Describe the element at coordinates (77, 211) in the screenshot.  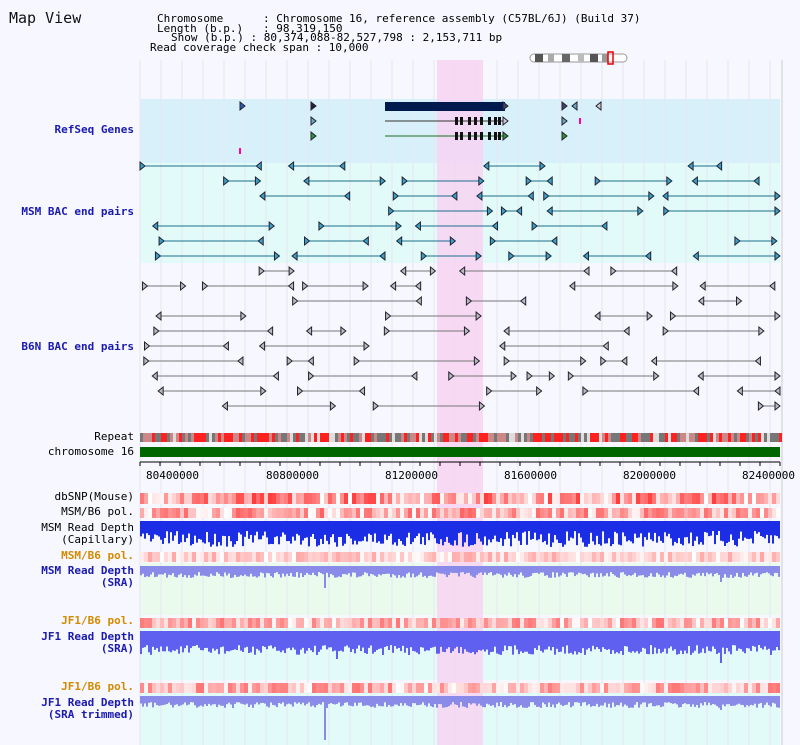
I see `track-label-msm-bac: MSM BAC end pairs` at that location.